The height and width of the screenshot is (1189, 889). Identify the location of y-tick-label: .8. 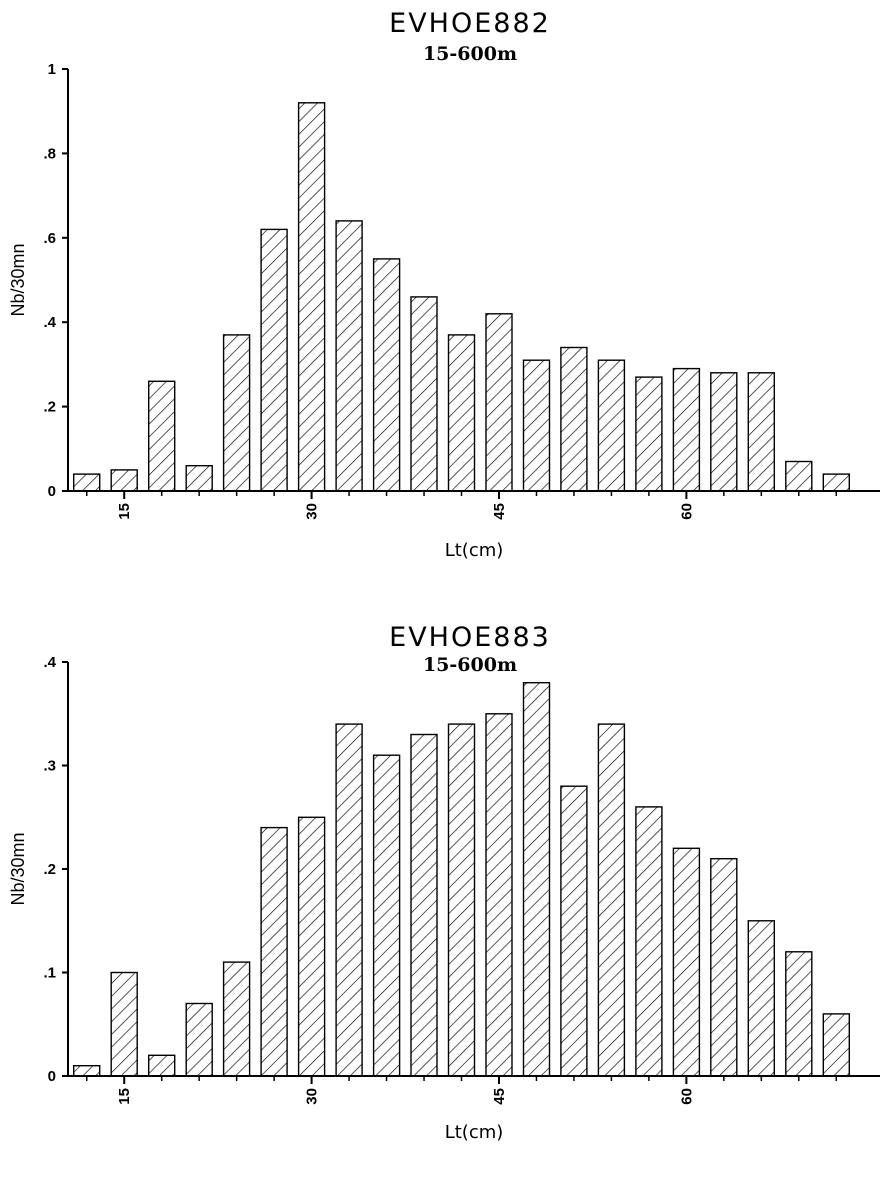
(49, 153).